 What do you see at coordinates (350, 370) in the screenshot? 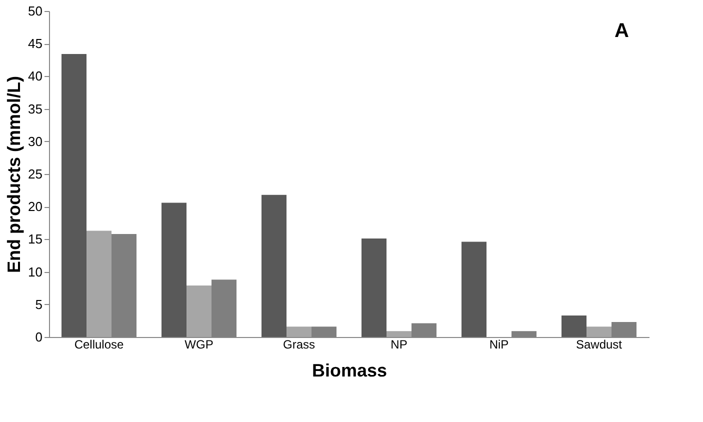
I see `x-axis-title: Biomass` at bounding box center [350, 370].